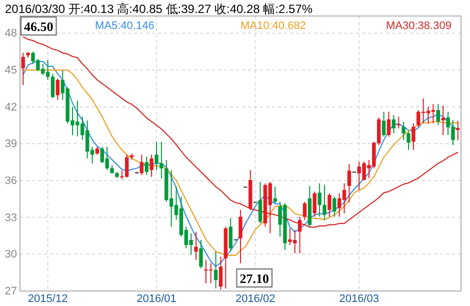 This screenshot has width=470, height=306. I want to click on y-tick-label: 39, so click(10, 144).